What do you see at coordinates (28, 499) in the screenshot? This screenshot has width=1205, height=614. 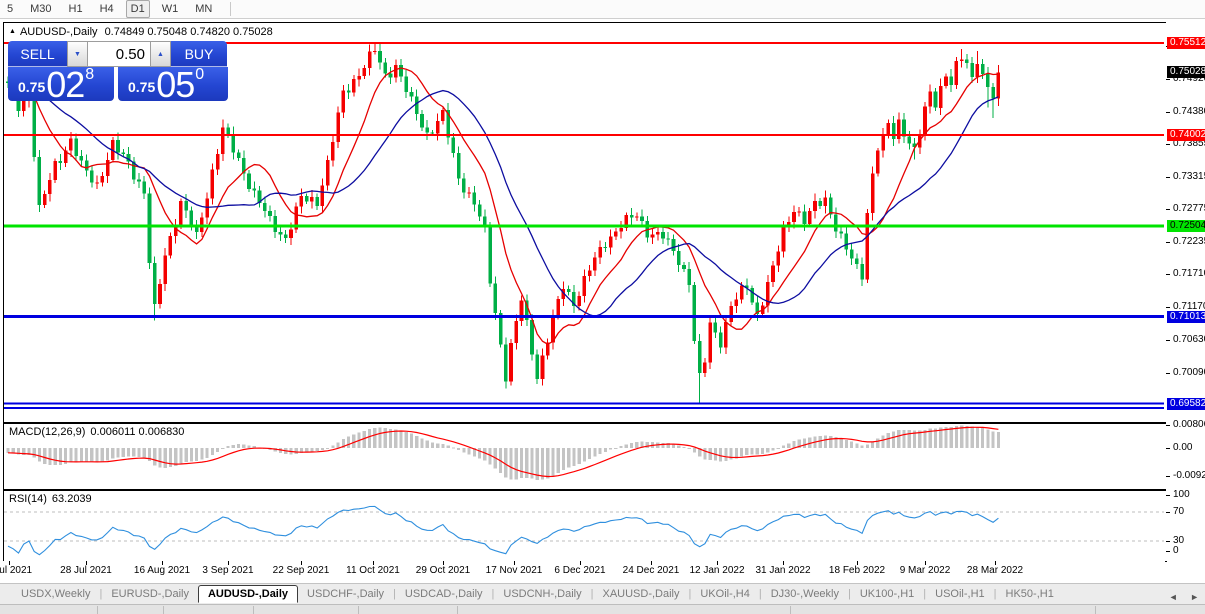 I see `rsi-title: RSI(14)` at bounding box center [28, 499].